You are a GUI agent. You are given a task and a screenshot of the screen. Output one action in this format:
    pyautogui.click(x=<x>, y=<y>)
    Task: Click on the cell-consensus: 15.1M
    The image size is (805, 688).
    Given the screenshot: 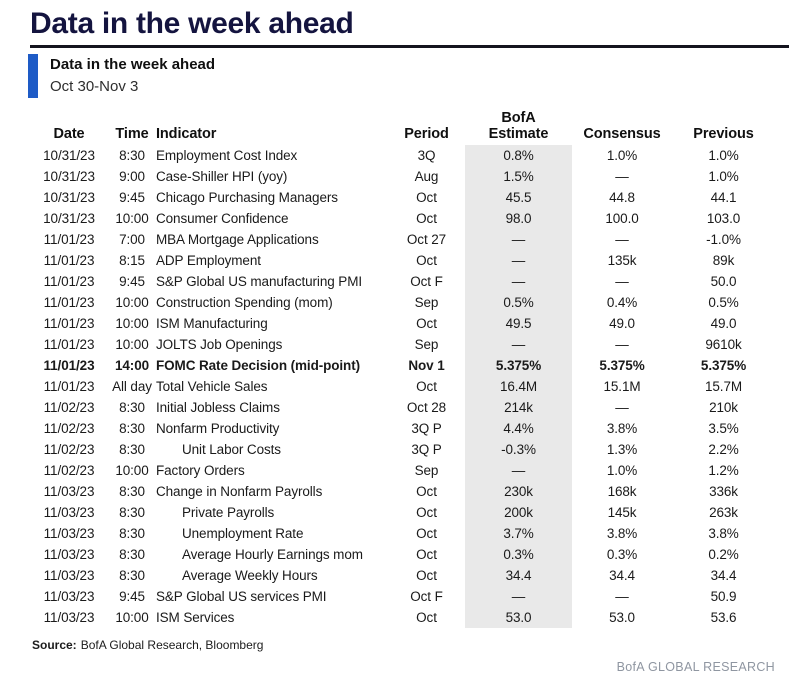 What is the action you would take?
    pyautogui.click(x=622, y=386)
    